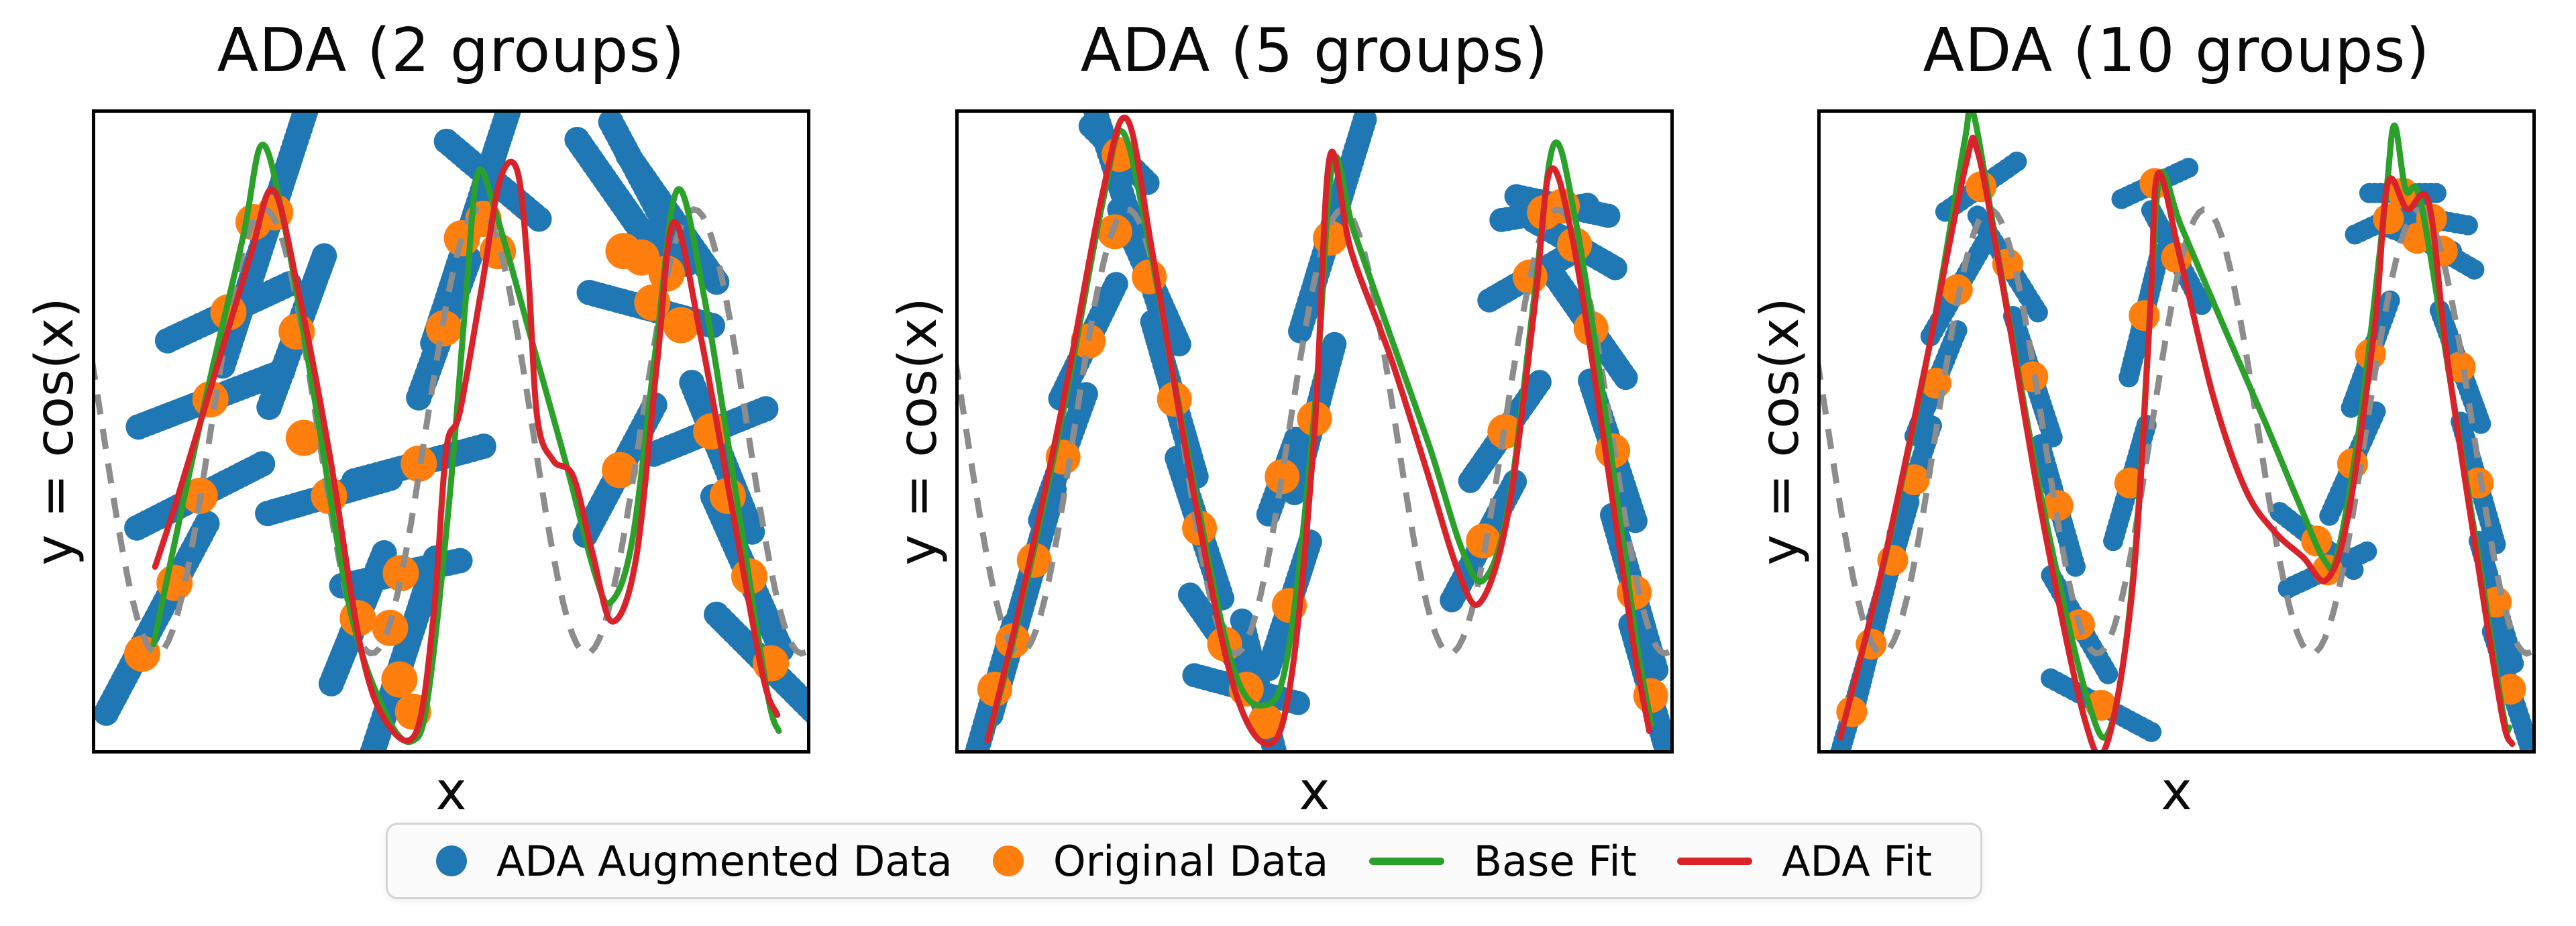 This screenshot has height=926, width=2576. Describe the element at coordinates (1715, 861) in the screenshot. I see `ada-fit-line-icon` at that location.